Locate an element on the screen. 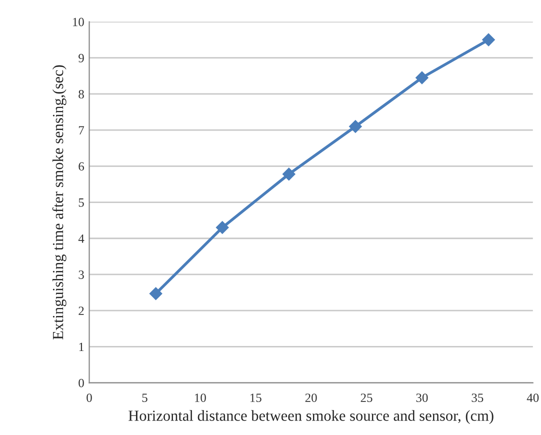  y-tick-label: 10 is located at coordinates (78, 22).